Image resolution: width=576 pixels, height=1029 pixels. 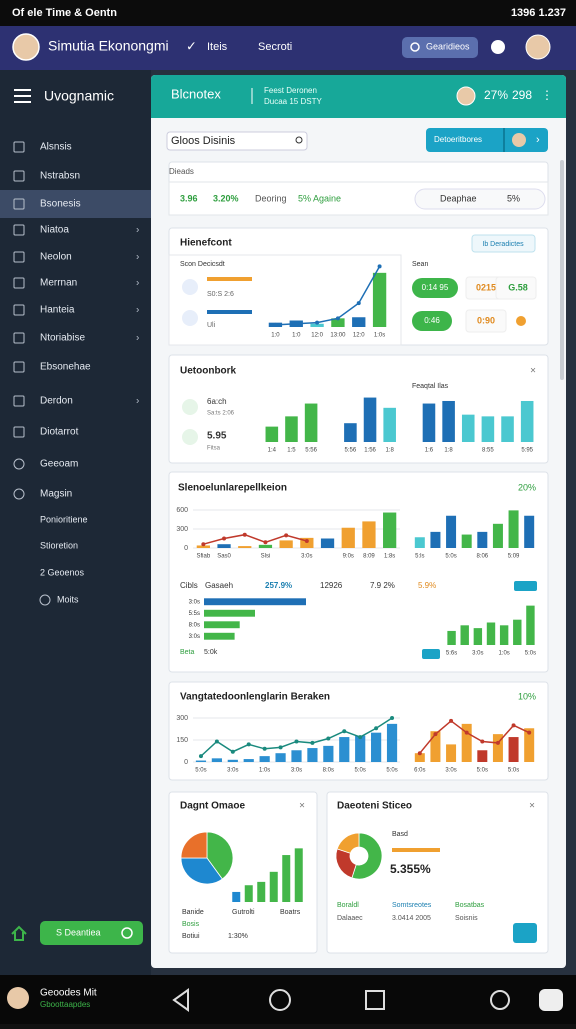 I want to click on menu-item: Hanteia, so click(x=57, y=310).